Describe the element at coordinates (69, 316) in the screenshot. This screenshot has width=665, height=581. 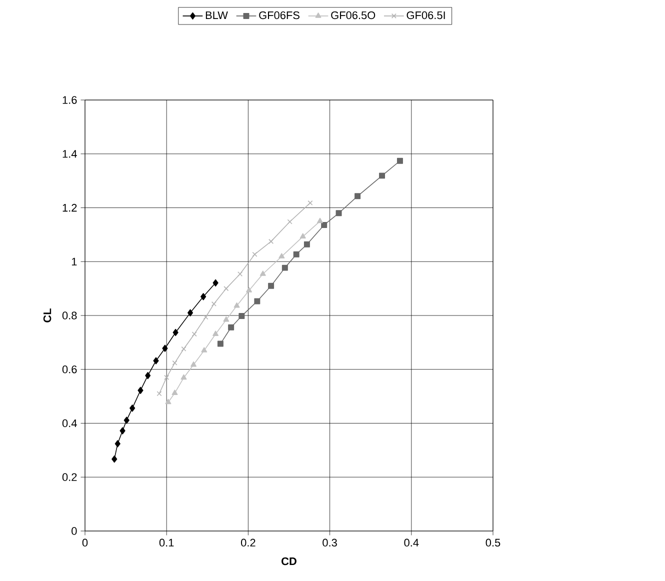
I see `y-tick-label: 0.8` at that location.